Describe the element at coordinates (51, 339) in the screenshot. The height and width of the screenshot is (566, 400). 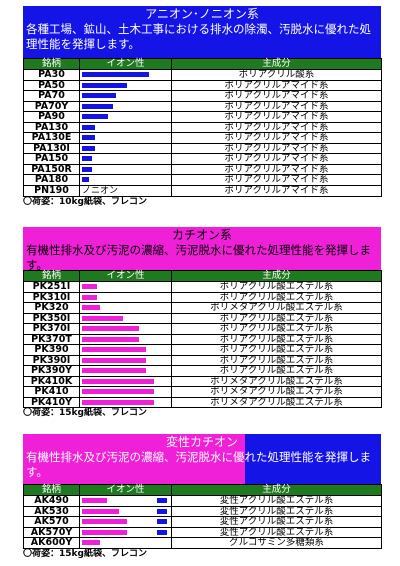
I see `product-code: PK370T` at that location.